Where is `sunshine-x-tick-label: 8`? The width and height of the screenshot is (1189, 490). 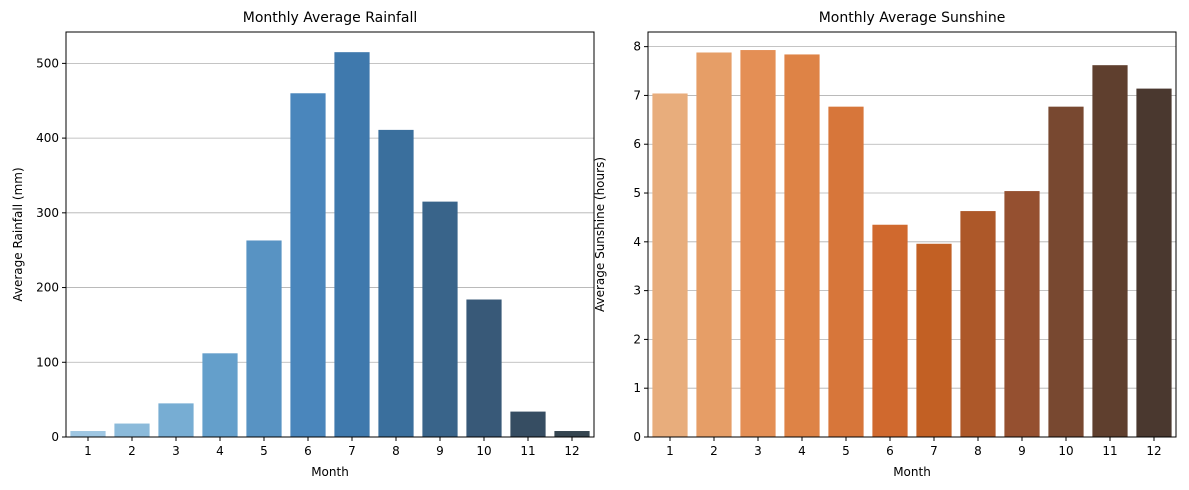
sunshine-x-tick-label: 8 is located at coordinates (978, 451).